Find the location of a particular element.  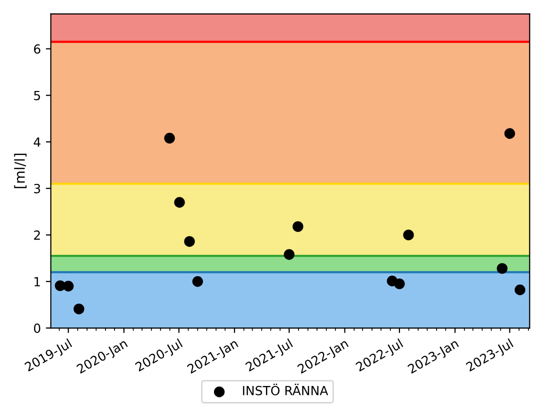

y-tick-label: 6 is located at coordinates (37, 49).